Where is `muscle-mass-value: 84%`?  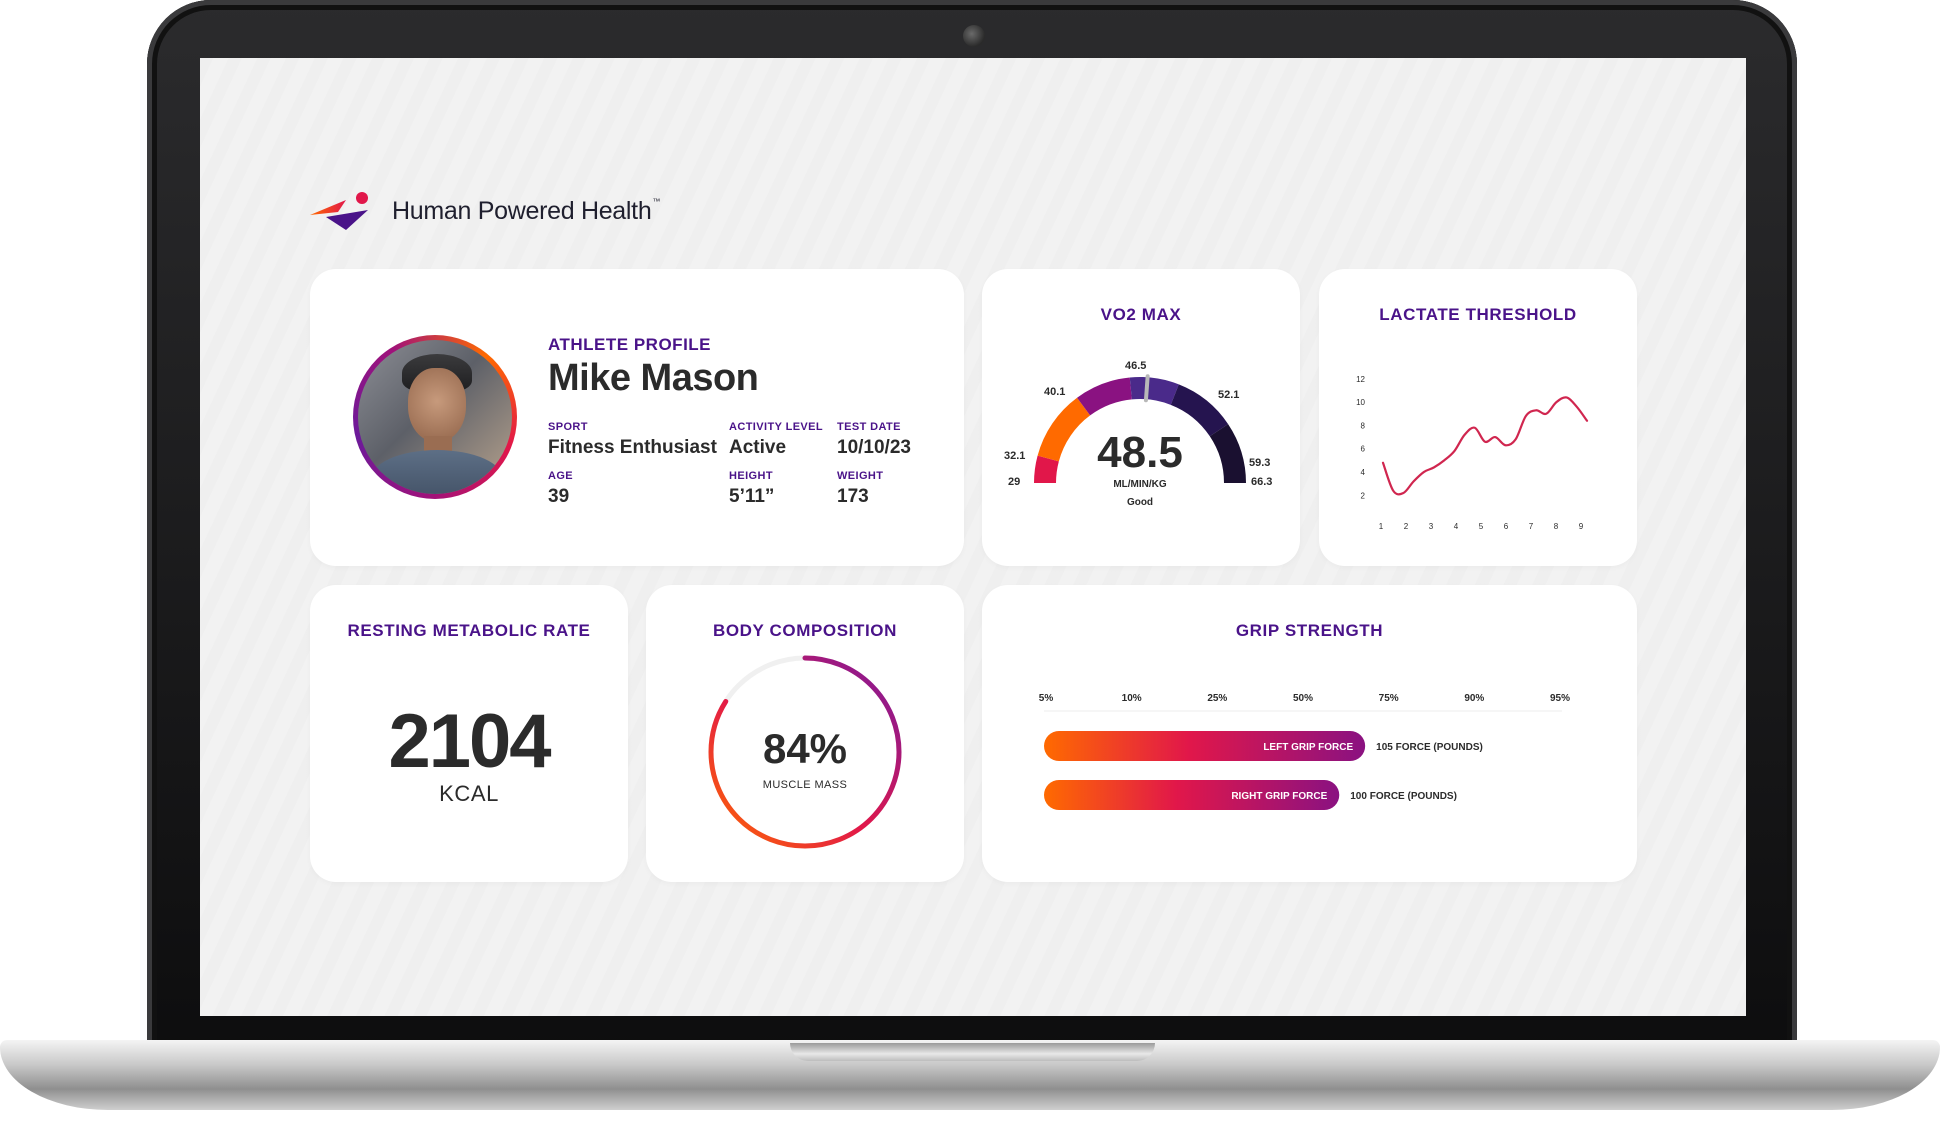 muscle-mass-value: 84% is located at coordinates (805, 748).